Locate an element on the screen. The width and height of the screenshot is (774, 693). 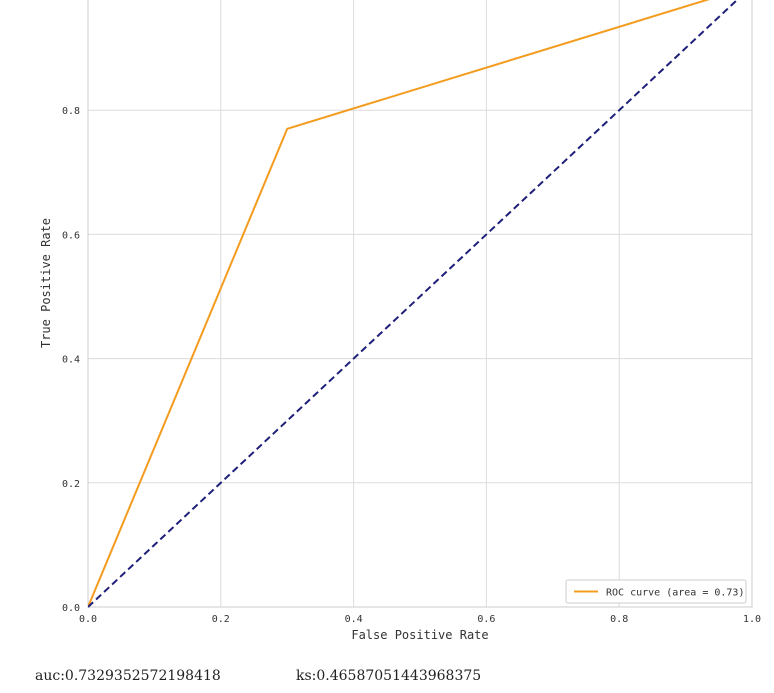
x-axis-label: False Positive Rate is located at coordinates (419, 635).